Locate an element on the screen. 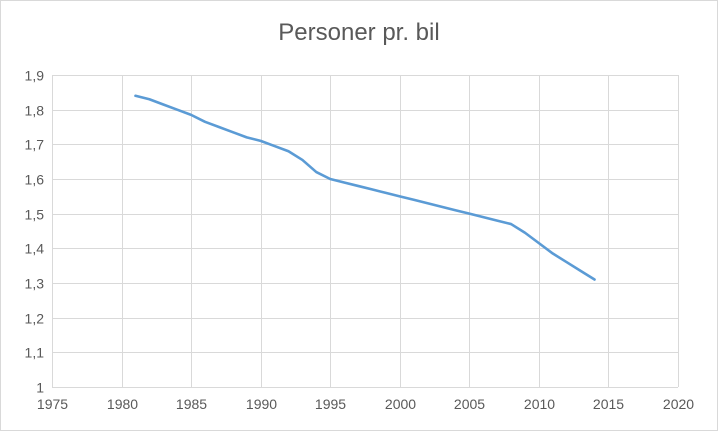 The image size is (718, 431). y-tick-label: 1,7 is located at coordinates (35, 145).